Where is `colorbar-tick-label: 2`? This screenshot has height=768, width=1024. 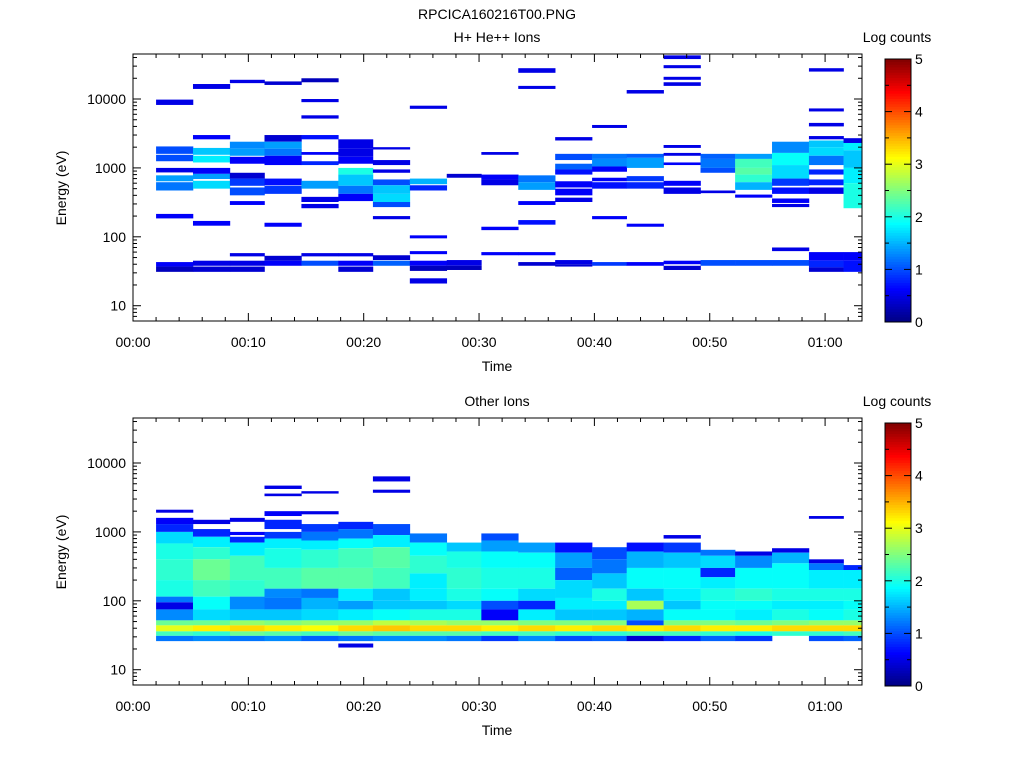 colorbar-tick-label: 2 is located at coordinates (919, 581).